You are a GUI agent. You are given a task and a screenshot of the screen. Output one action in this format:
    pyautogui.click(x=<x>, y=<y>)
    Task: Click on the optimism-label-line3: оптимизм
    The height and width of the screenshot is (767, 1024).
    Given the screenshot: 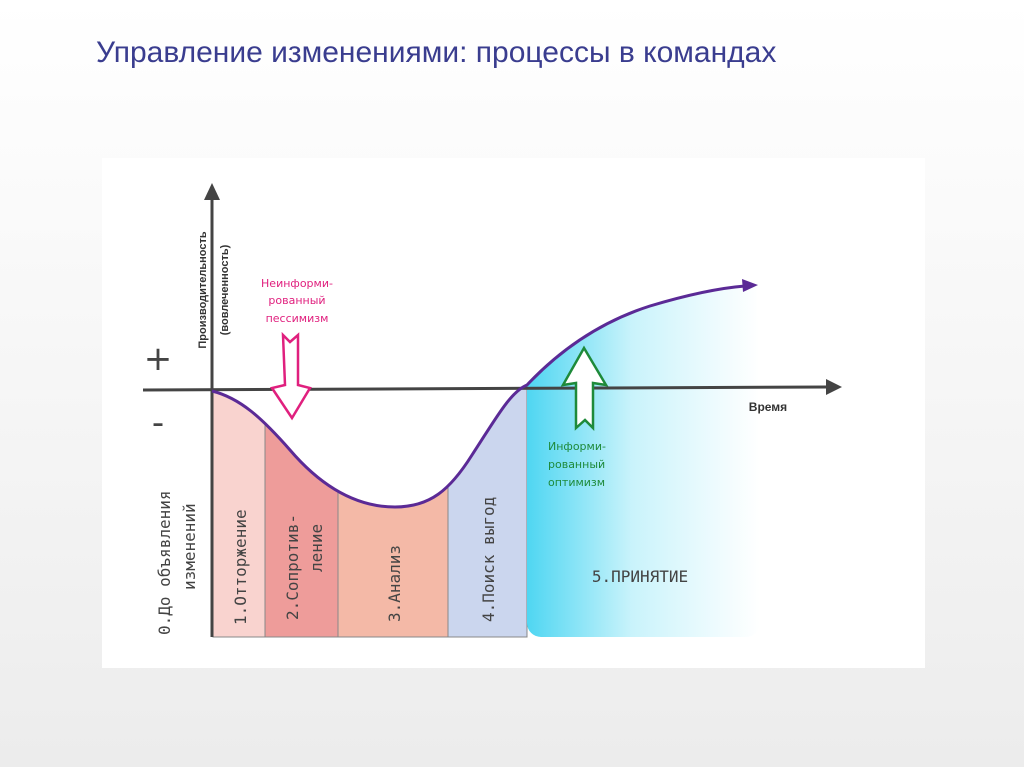 What is the action you would take?
    pyautogui.click(x=576, y=482)
    